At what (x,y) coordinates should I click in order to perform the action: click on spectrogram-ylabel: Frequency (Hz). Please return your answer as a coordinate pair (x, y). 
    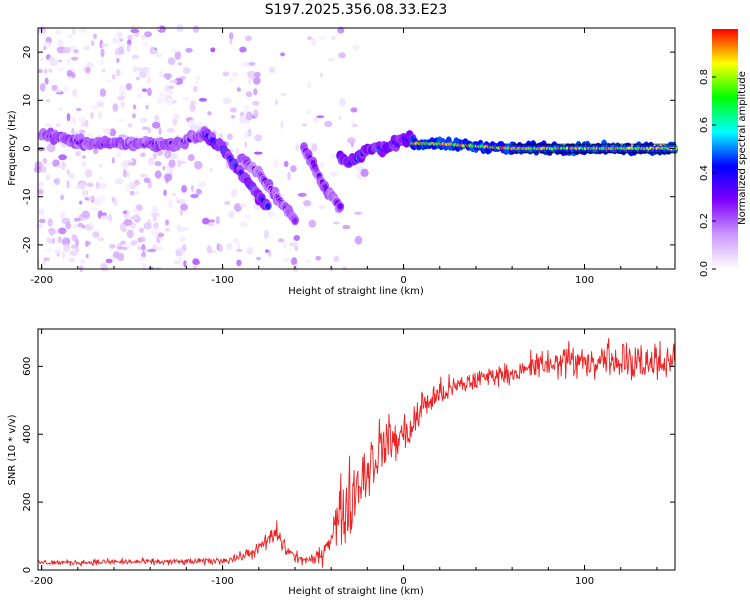
    Looking at the image, I should click on (12, 148).